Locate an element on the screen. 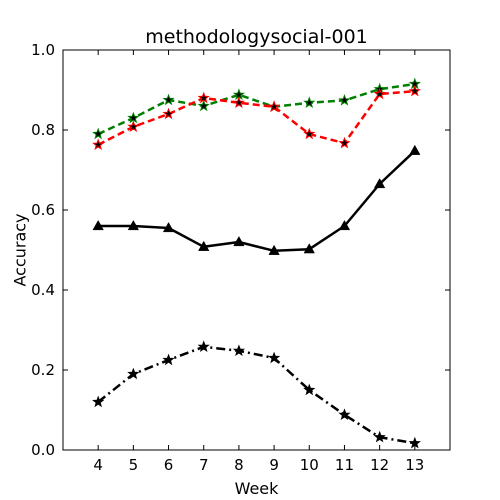 This screenshot has width=500, height=500. x-tick-label: 5 is located at coordinates (134, 465).